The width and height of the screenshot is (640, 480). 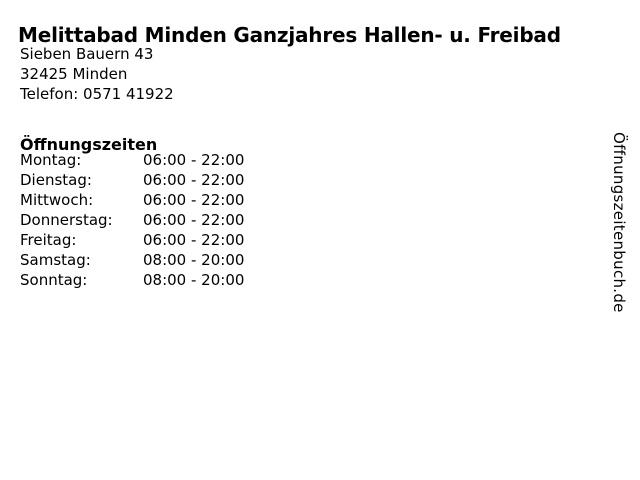 What do you see at coordinates (74, 74) in the screenshot?
I see `address-city: 32425 Minden` at bounding box center [74, 74].